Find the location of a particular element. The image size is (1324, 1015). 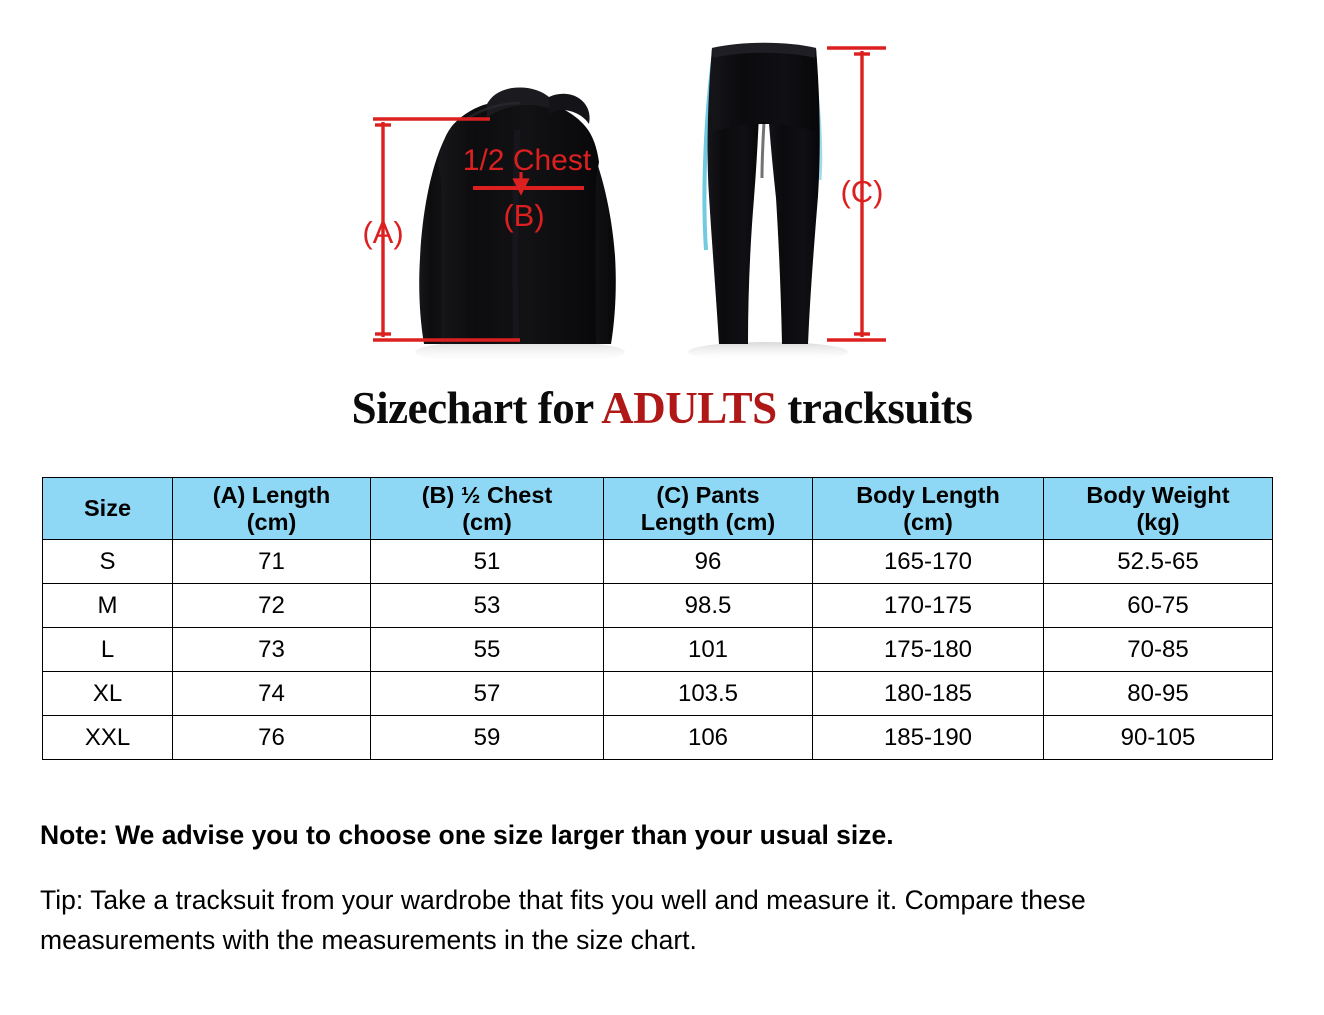

table-row: S 71 51 96 165-170 52.5-65 is located at coordinates (657, 561).